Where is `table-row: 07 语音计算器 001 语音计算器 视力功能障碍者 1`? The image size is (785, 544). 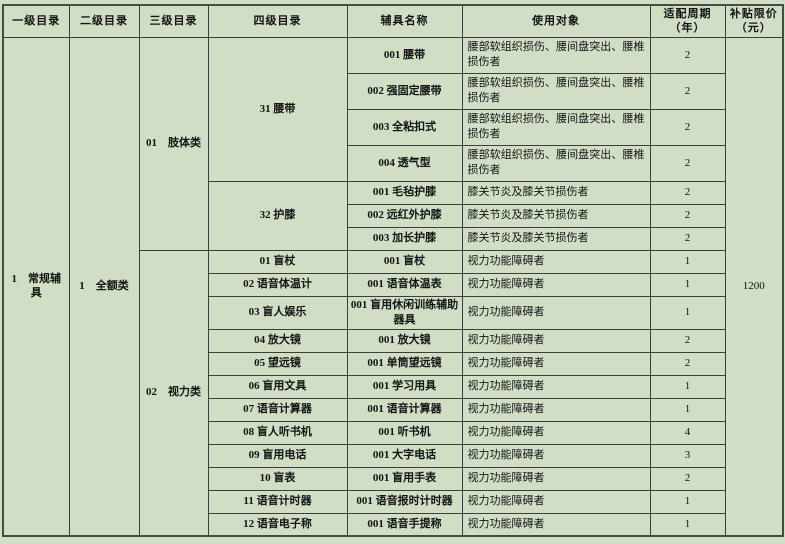
table-row: 07 语音计算器 001 语音计算器 视力功能障碍者 1 is located at coordinates (393, 409).